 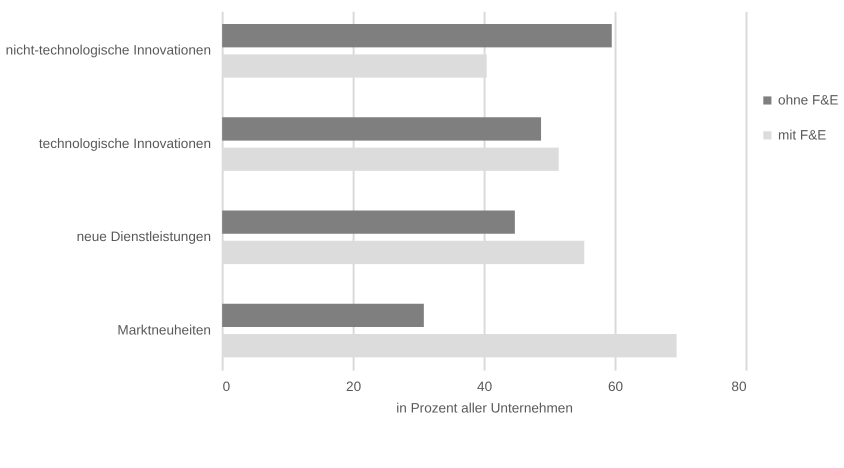 I want to click on x-tick-label: 0, so click(x=226, y=386).